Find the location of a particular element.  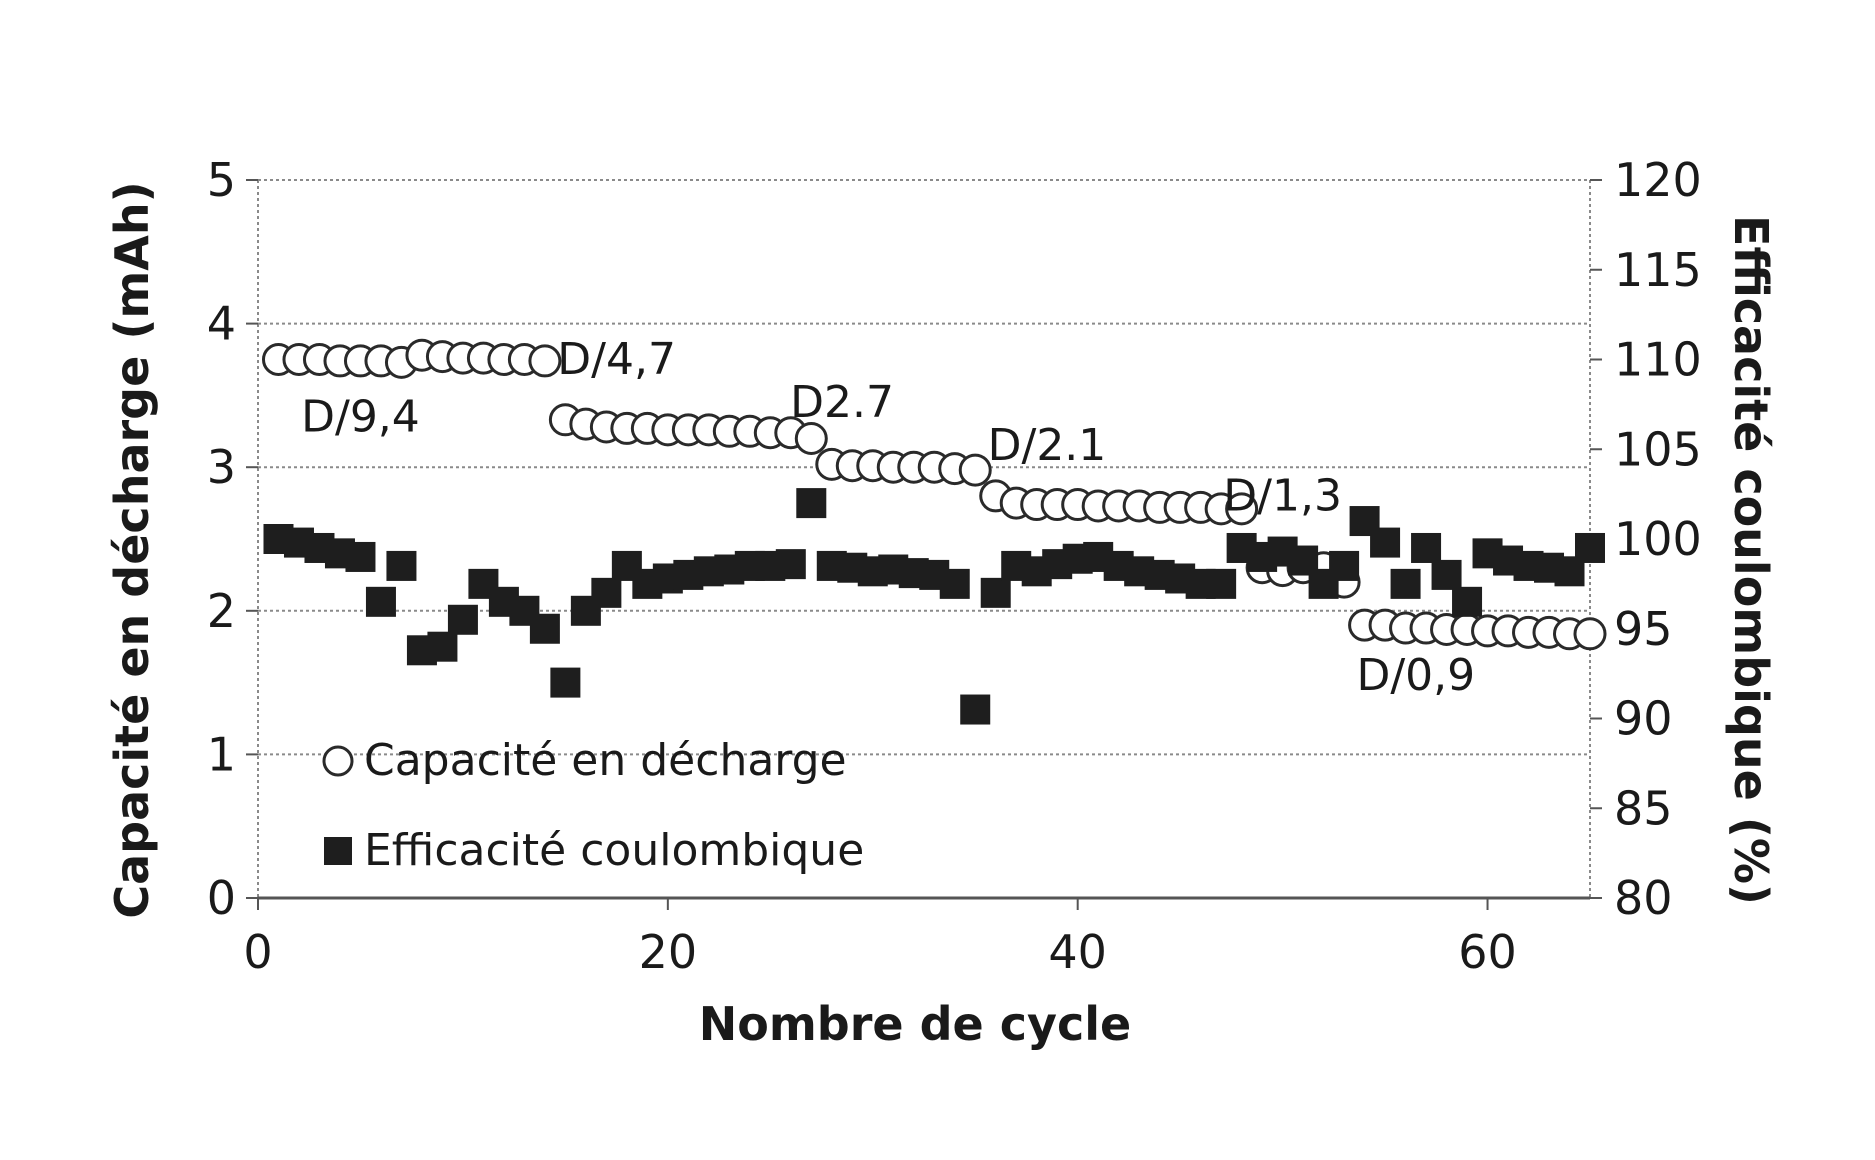

y-right-tick-label: 120 is located at coordinates (1658, 180).